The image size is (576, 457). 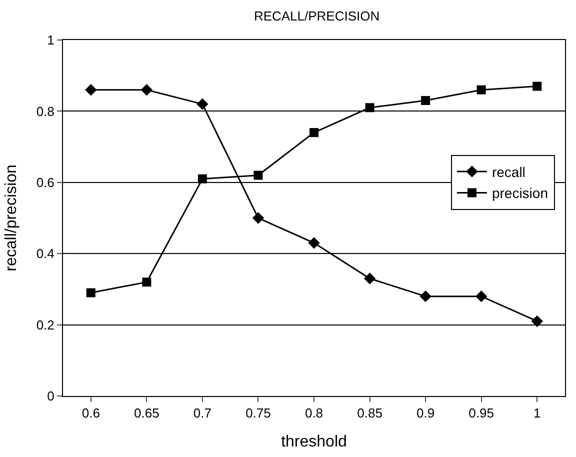 I want to click on y-tick-label: 0, so click(x=50, y=396).